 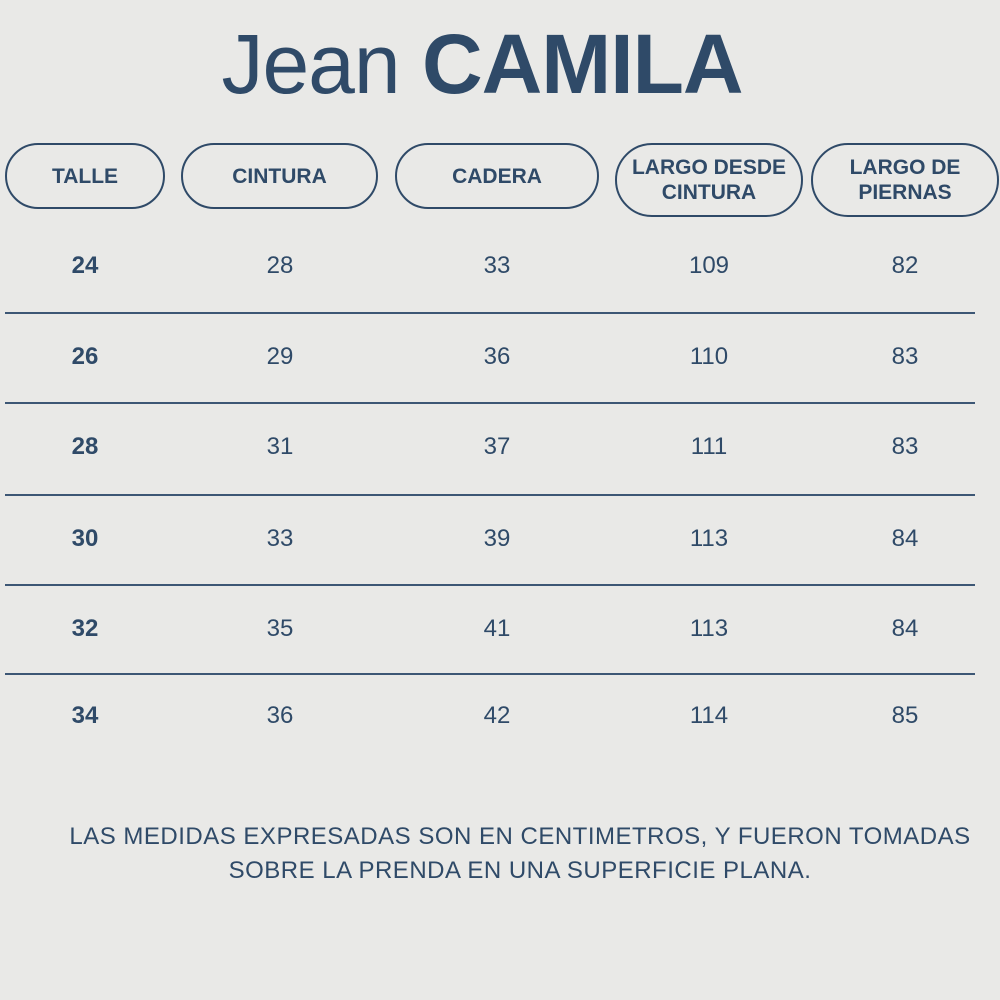 What do you see at coordinates (709, 265) in the screenshot?
I see `measurement-value: 109` at bounding box center [709, 265].